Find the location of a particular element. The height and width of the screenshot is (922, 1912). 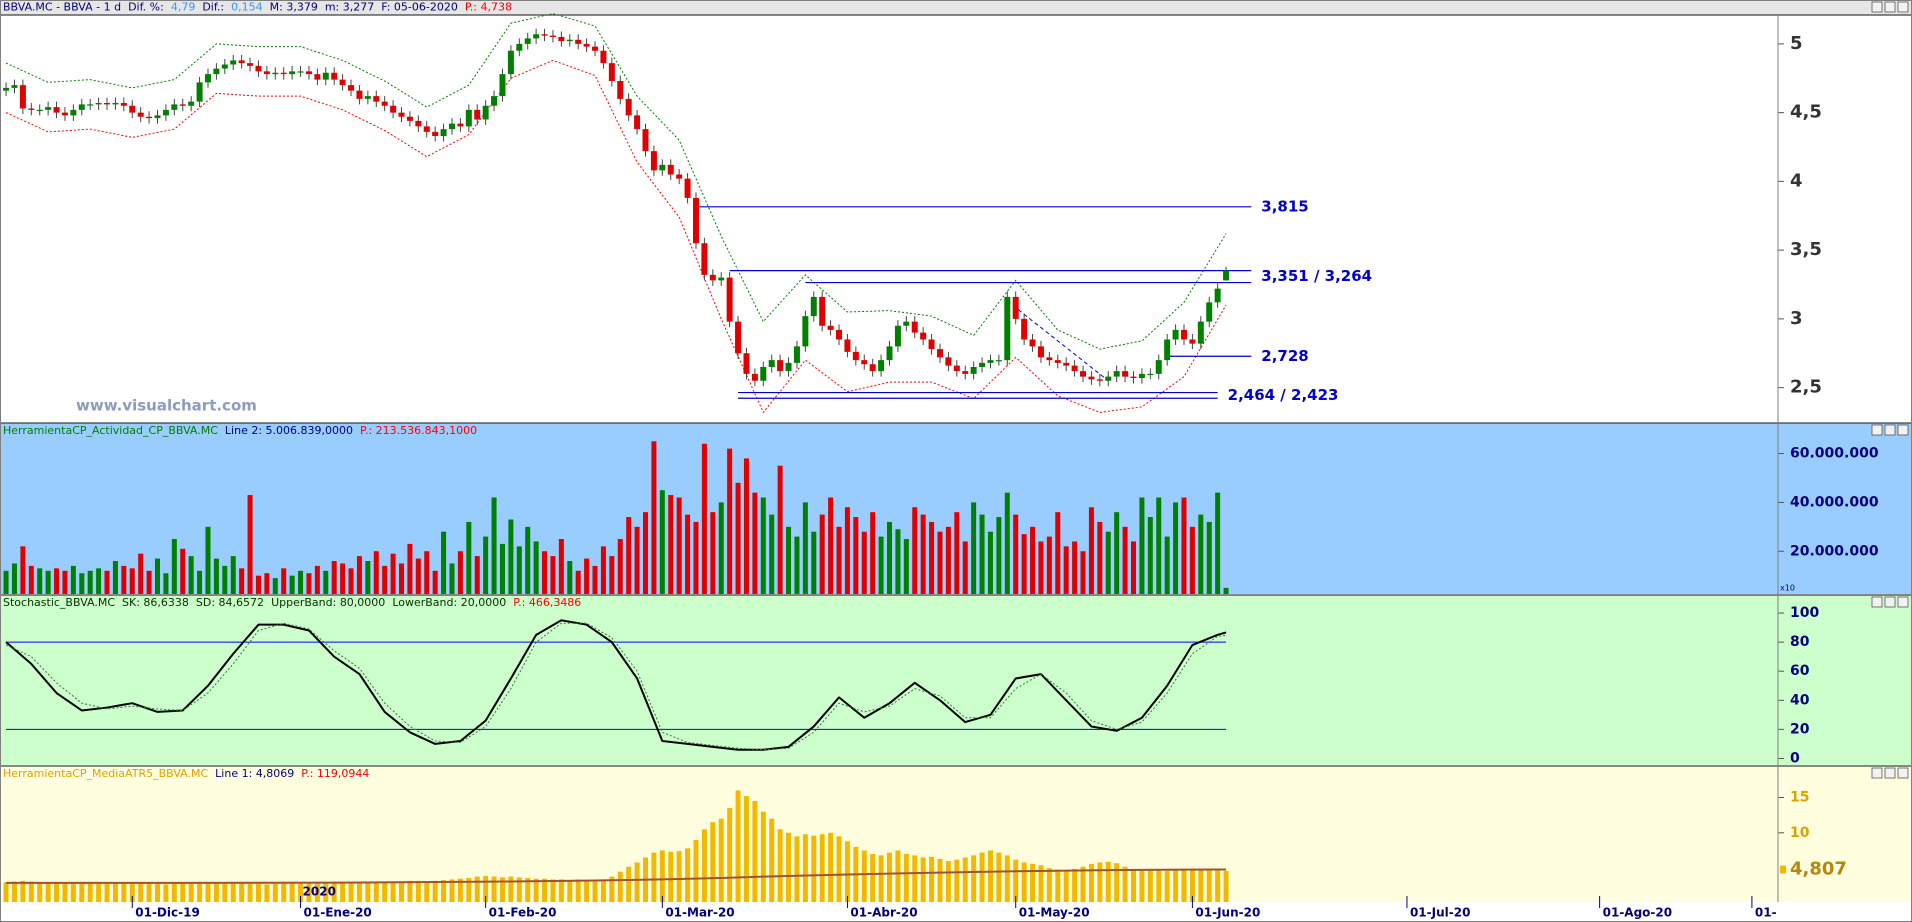

y-tick-label: 10 is located at coordinates (1800, 833).